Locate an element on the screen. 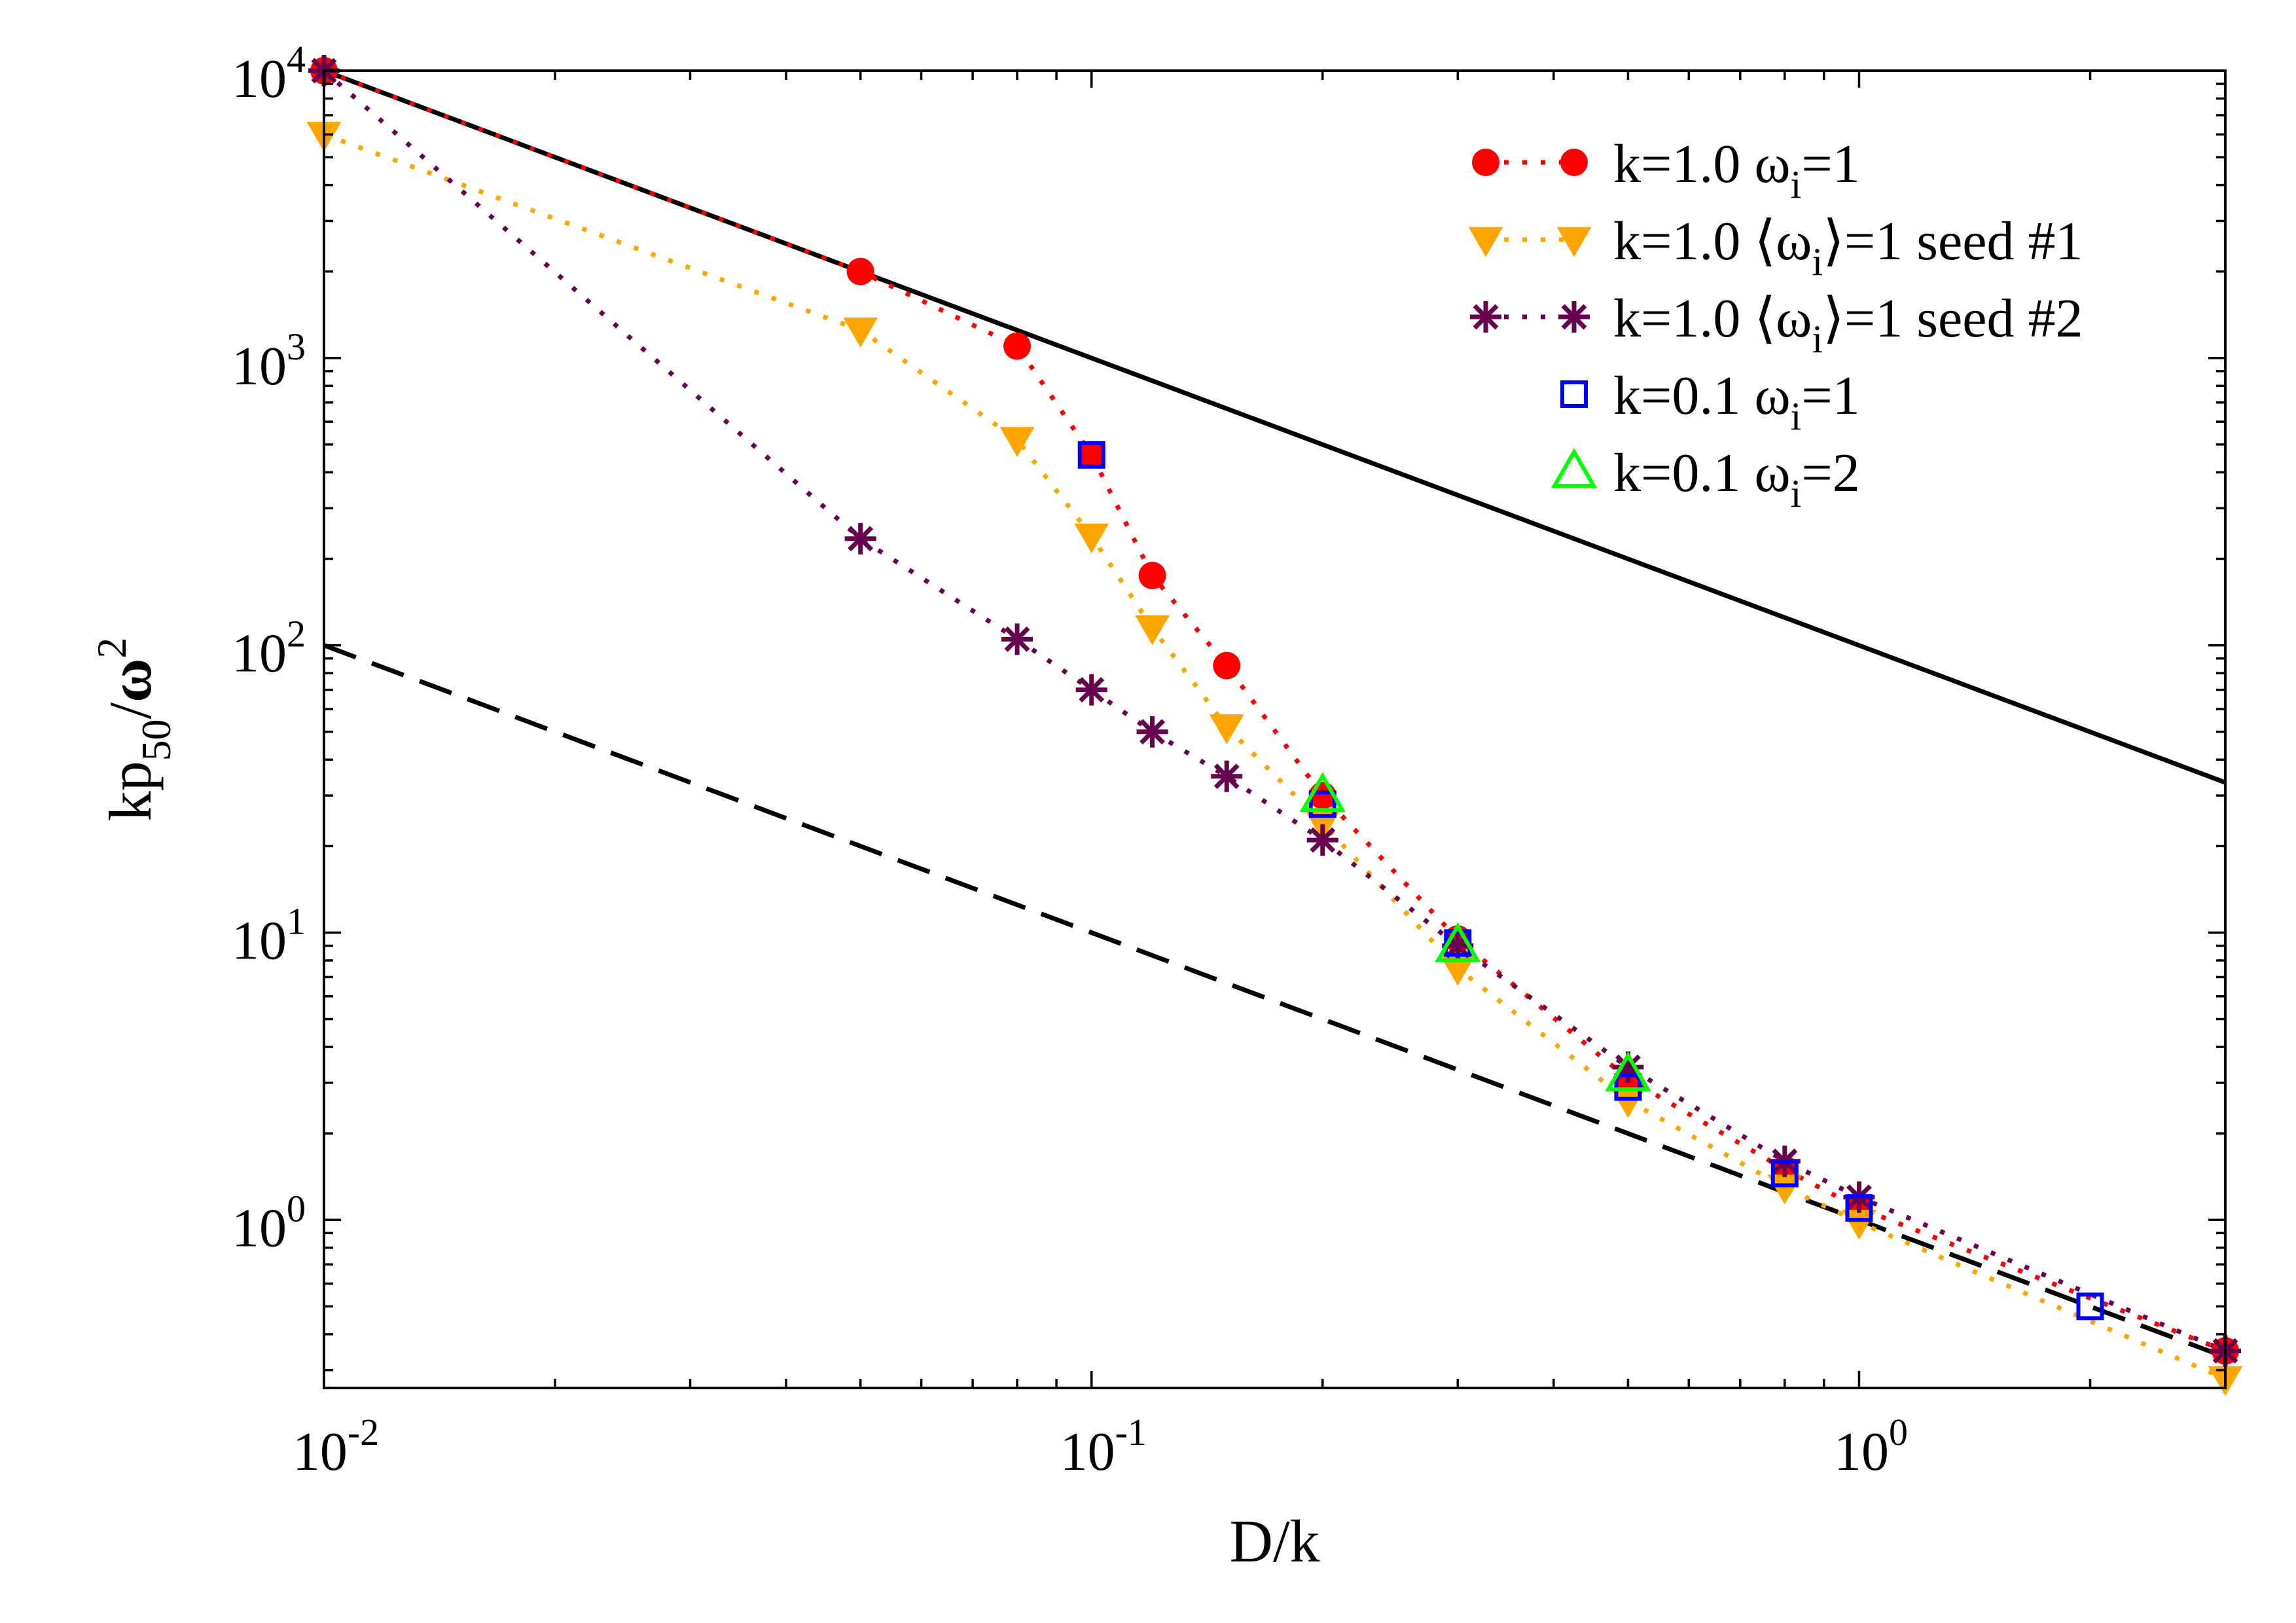  x-tick-label: 10⁻¹ is located at coordinates (1103, 1446).